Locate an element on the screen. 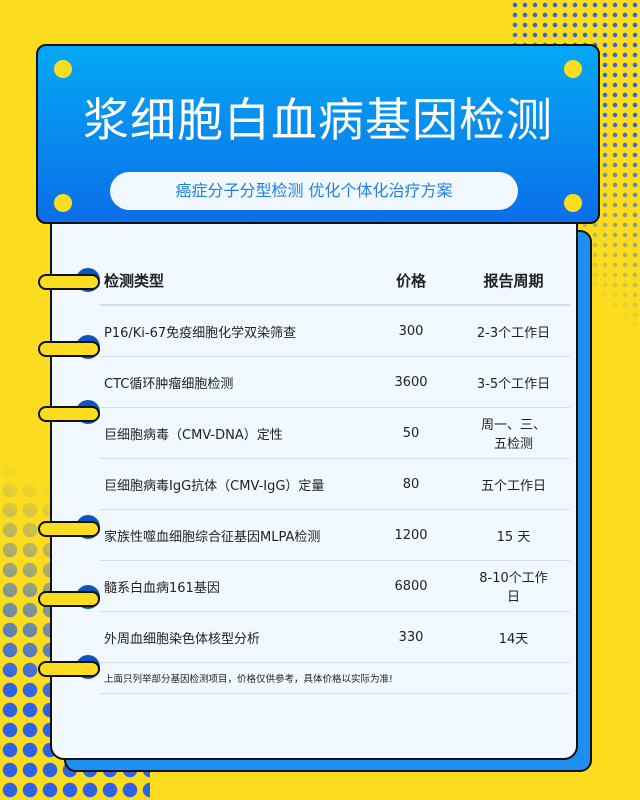  column-header-type: 检测类型 is located at coordinates (232, 281).